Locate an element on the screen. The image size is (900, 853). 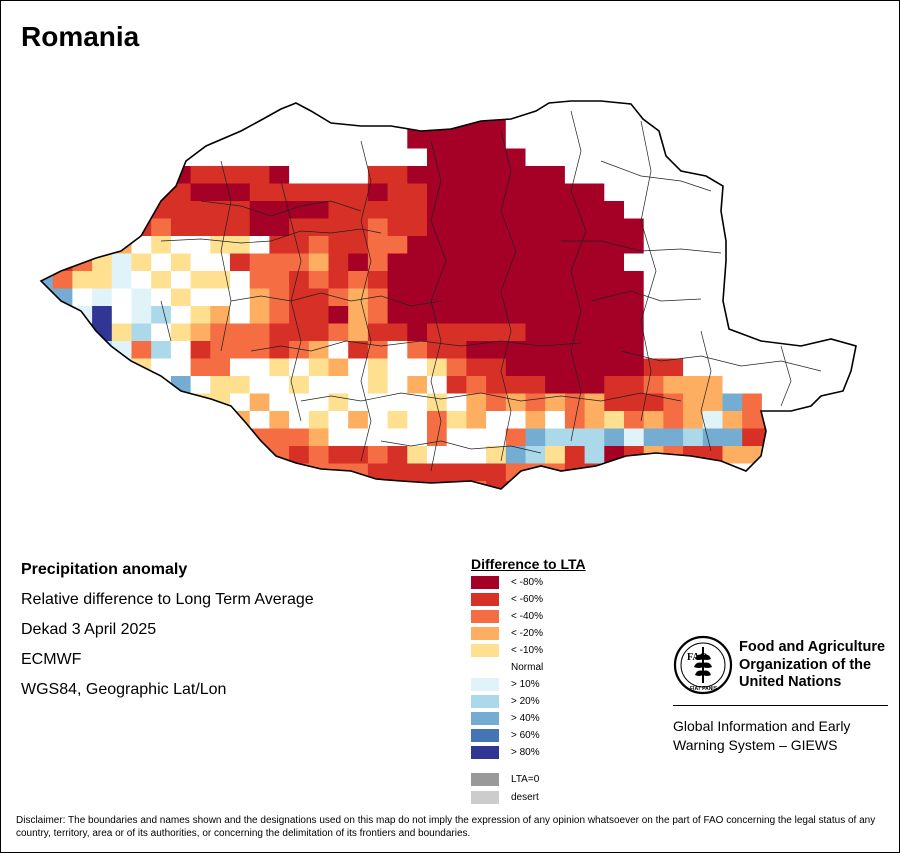
giews-line: Global Information and Early is located at coordinates (762, 726).